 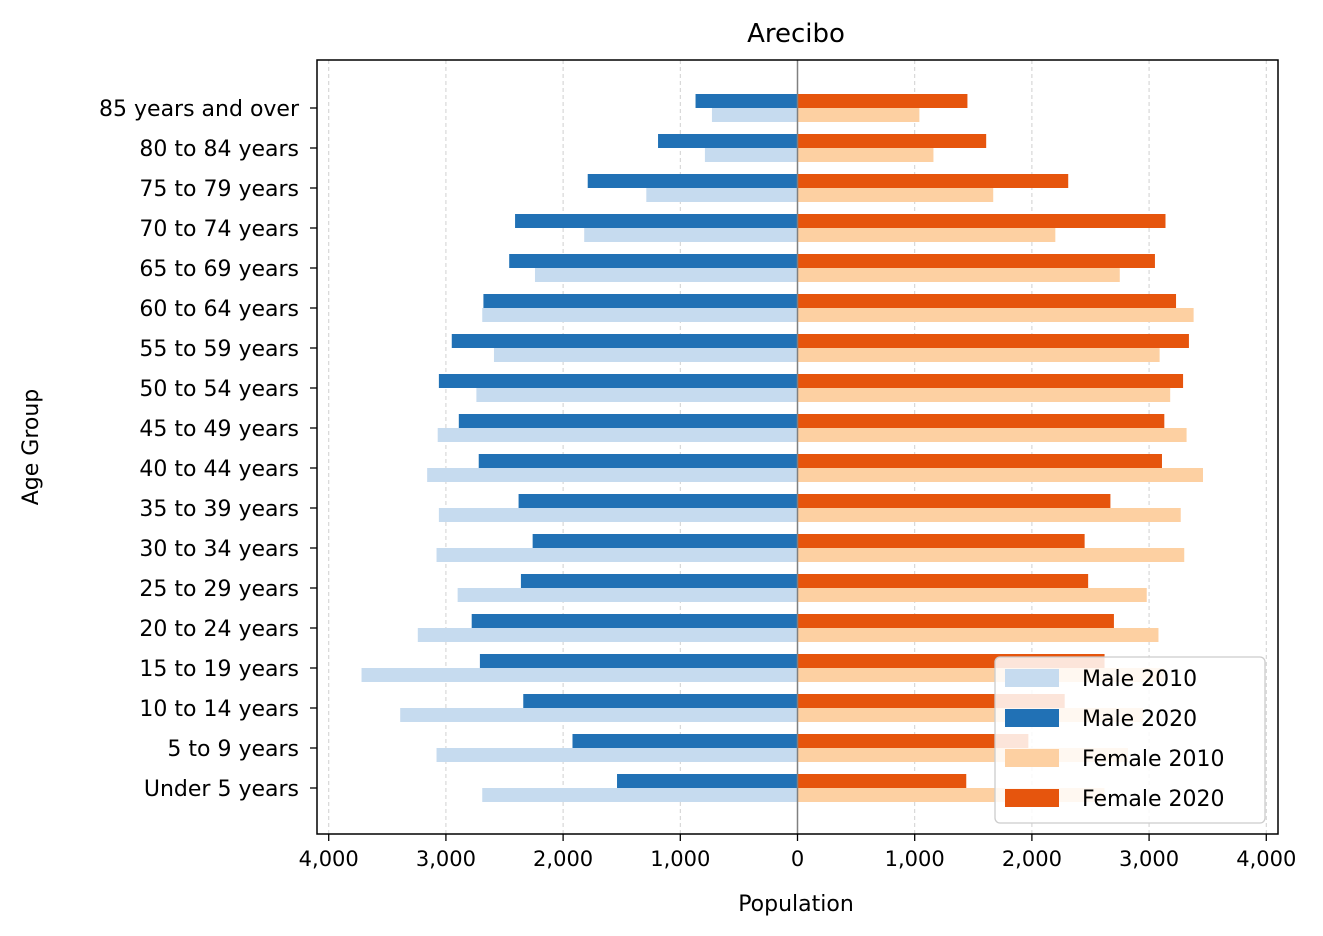 I want to click on y-tick-label: 70 to 74 years, so click(x=219, y=229).